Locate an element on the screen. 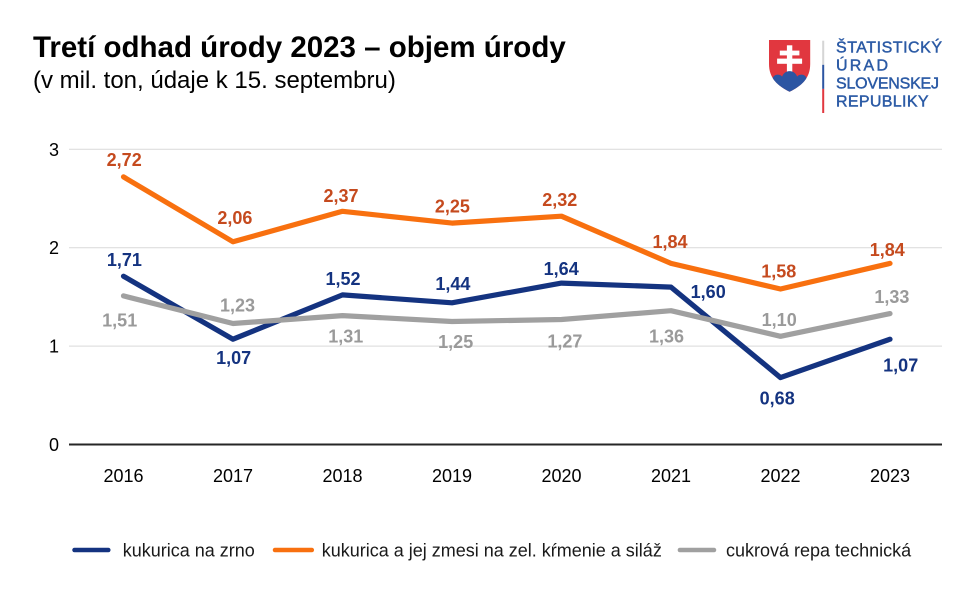 The height and width of the screenshot is (594, 980). svg-text: cukrová repa technická is located at coordinates (819, 551).